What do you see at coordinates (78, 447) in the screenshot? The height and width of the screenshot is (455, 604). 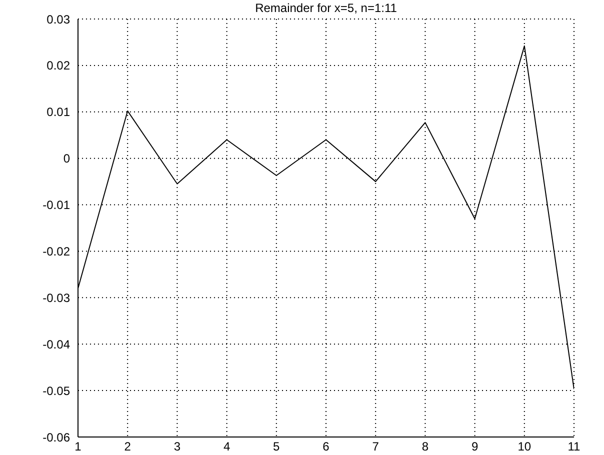 I see `x-tick-label: 1` at bounding box center [78, 447].